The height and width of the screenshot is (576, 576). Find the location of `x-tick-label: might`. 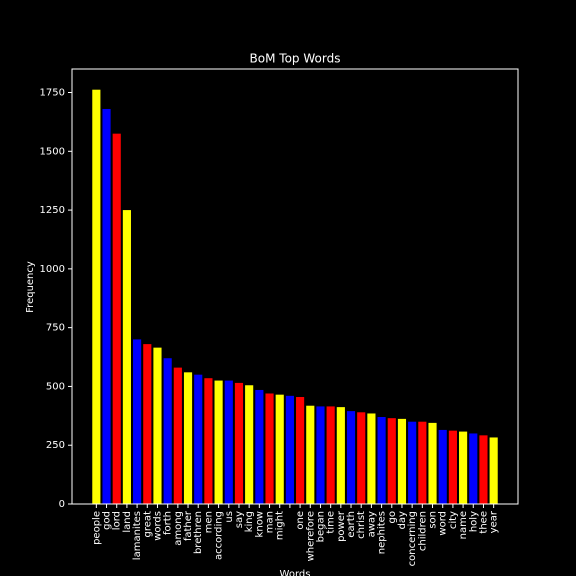

x-tick-label: might is located at coordinates (280, 525).